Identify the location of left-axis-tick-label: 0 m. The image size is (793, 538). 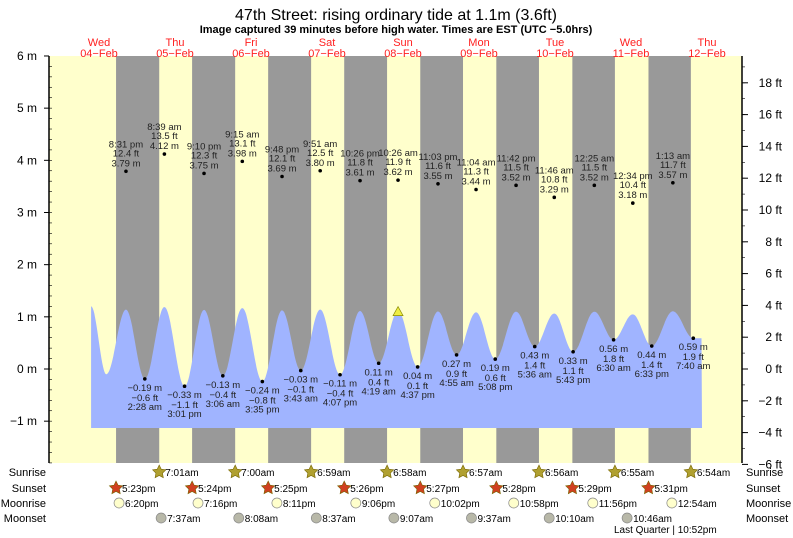
(27, 369).